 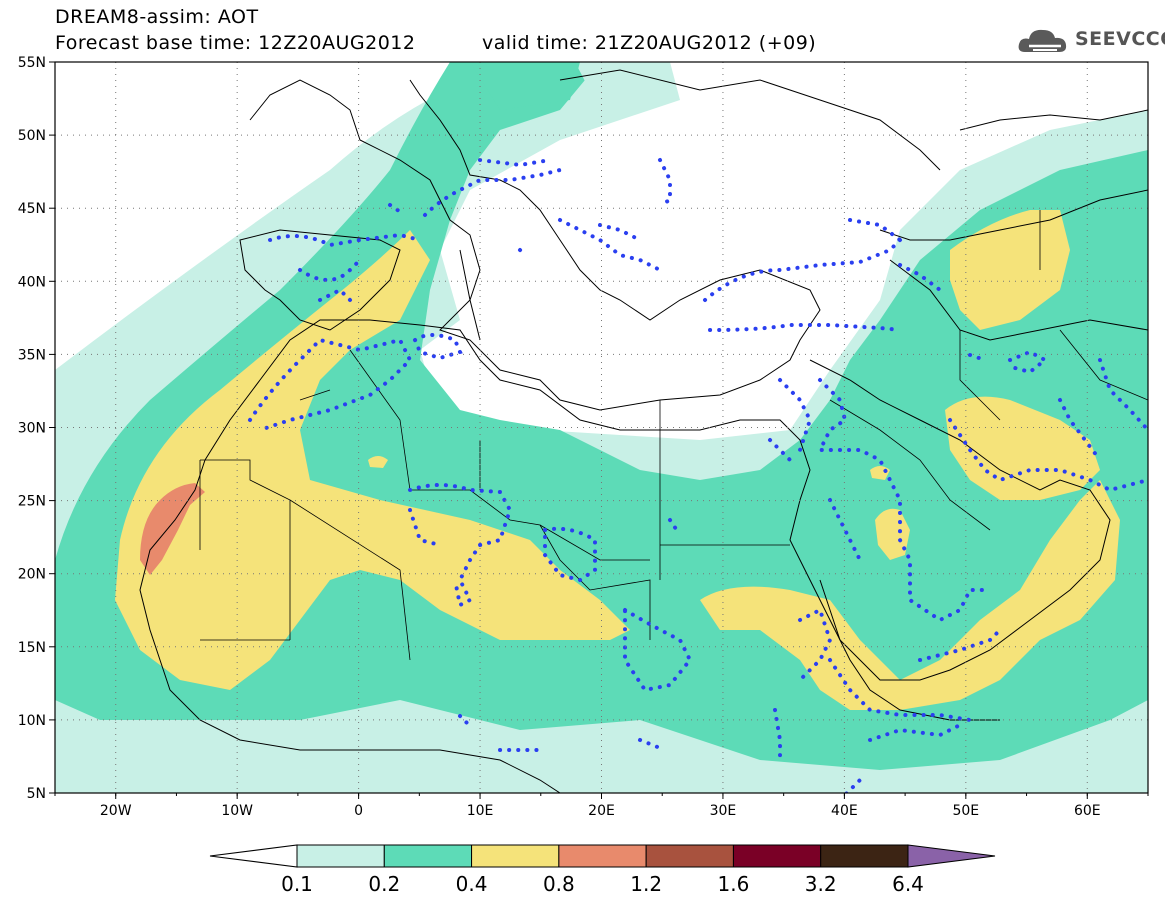 What do you see at coordinates (116, 811) in the screenshot?
I see `lon-tick-label: 20W` at bounding box center [116, 811].